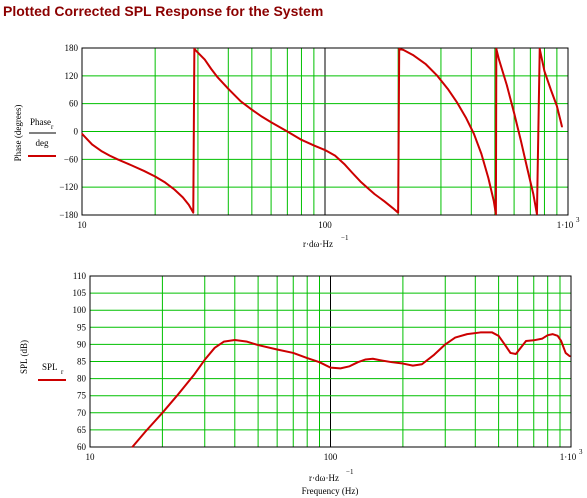 The image size is (587, 498). What do you see at coordinates (72, 48) in the screenshot?
I see `chart-1-ytick-label: 180` at bounding box center [72, 48].